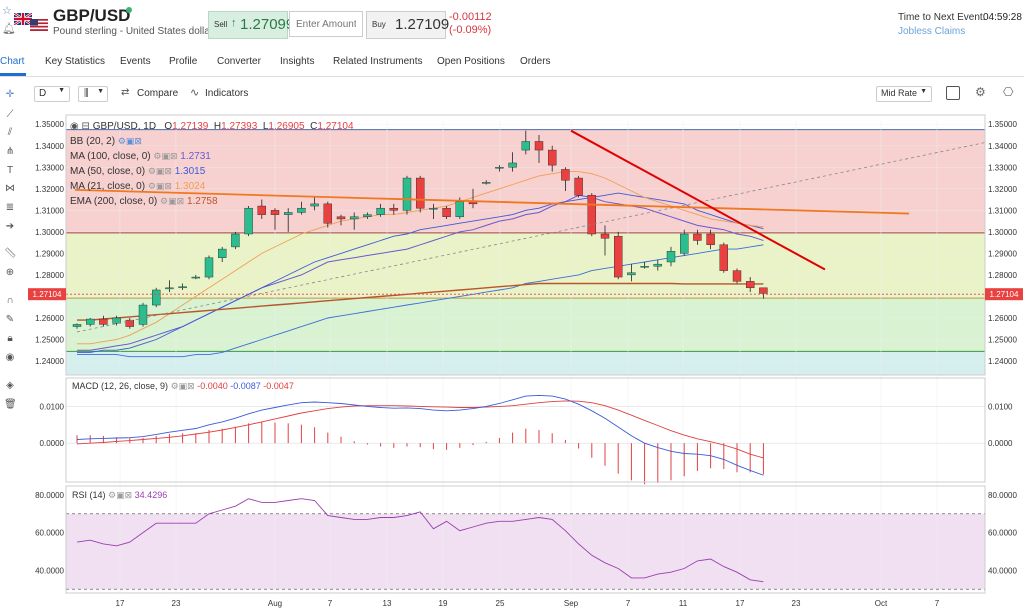 This screenshot has width=1024, height=610. I want to click on pitchfork-icon: ⋔, so click(10, 151).